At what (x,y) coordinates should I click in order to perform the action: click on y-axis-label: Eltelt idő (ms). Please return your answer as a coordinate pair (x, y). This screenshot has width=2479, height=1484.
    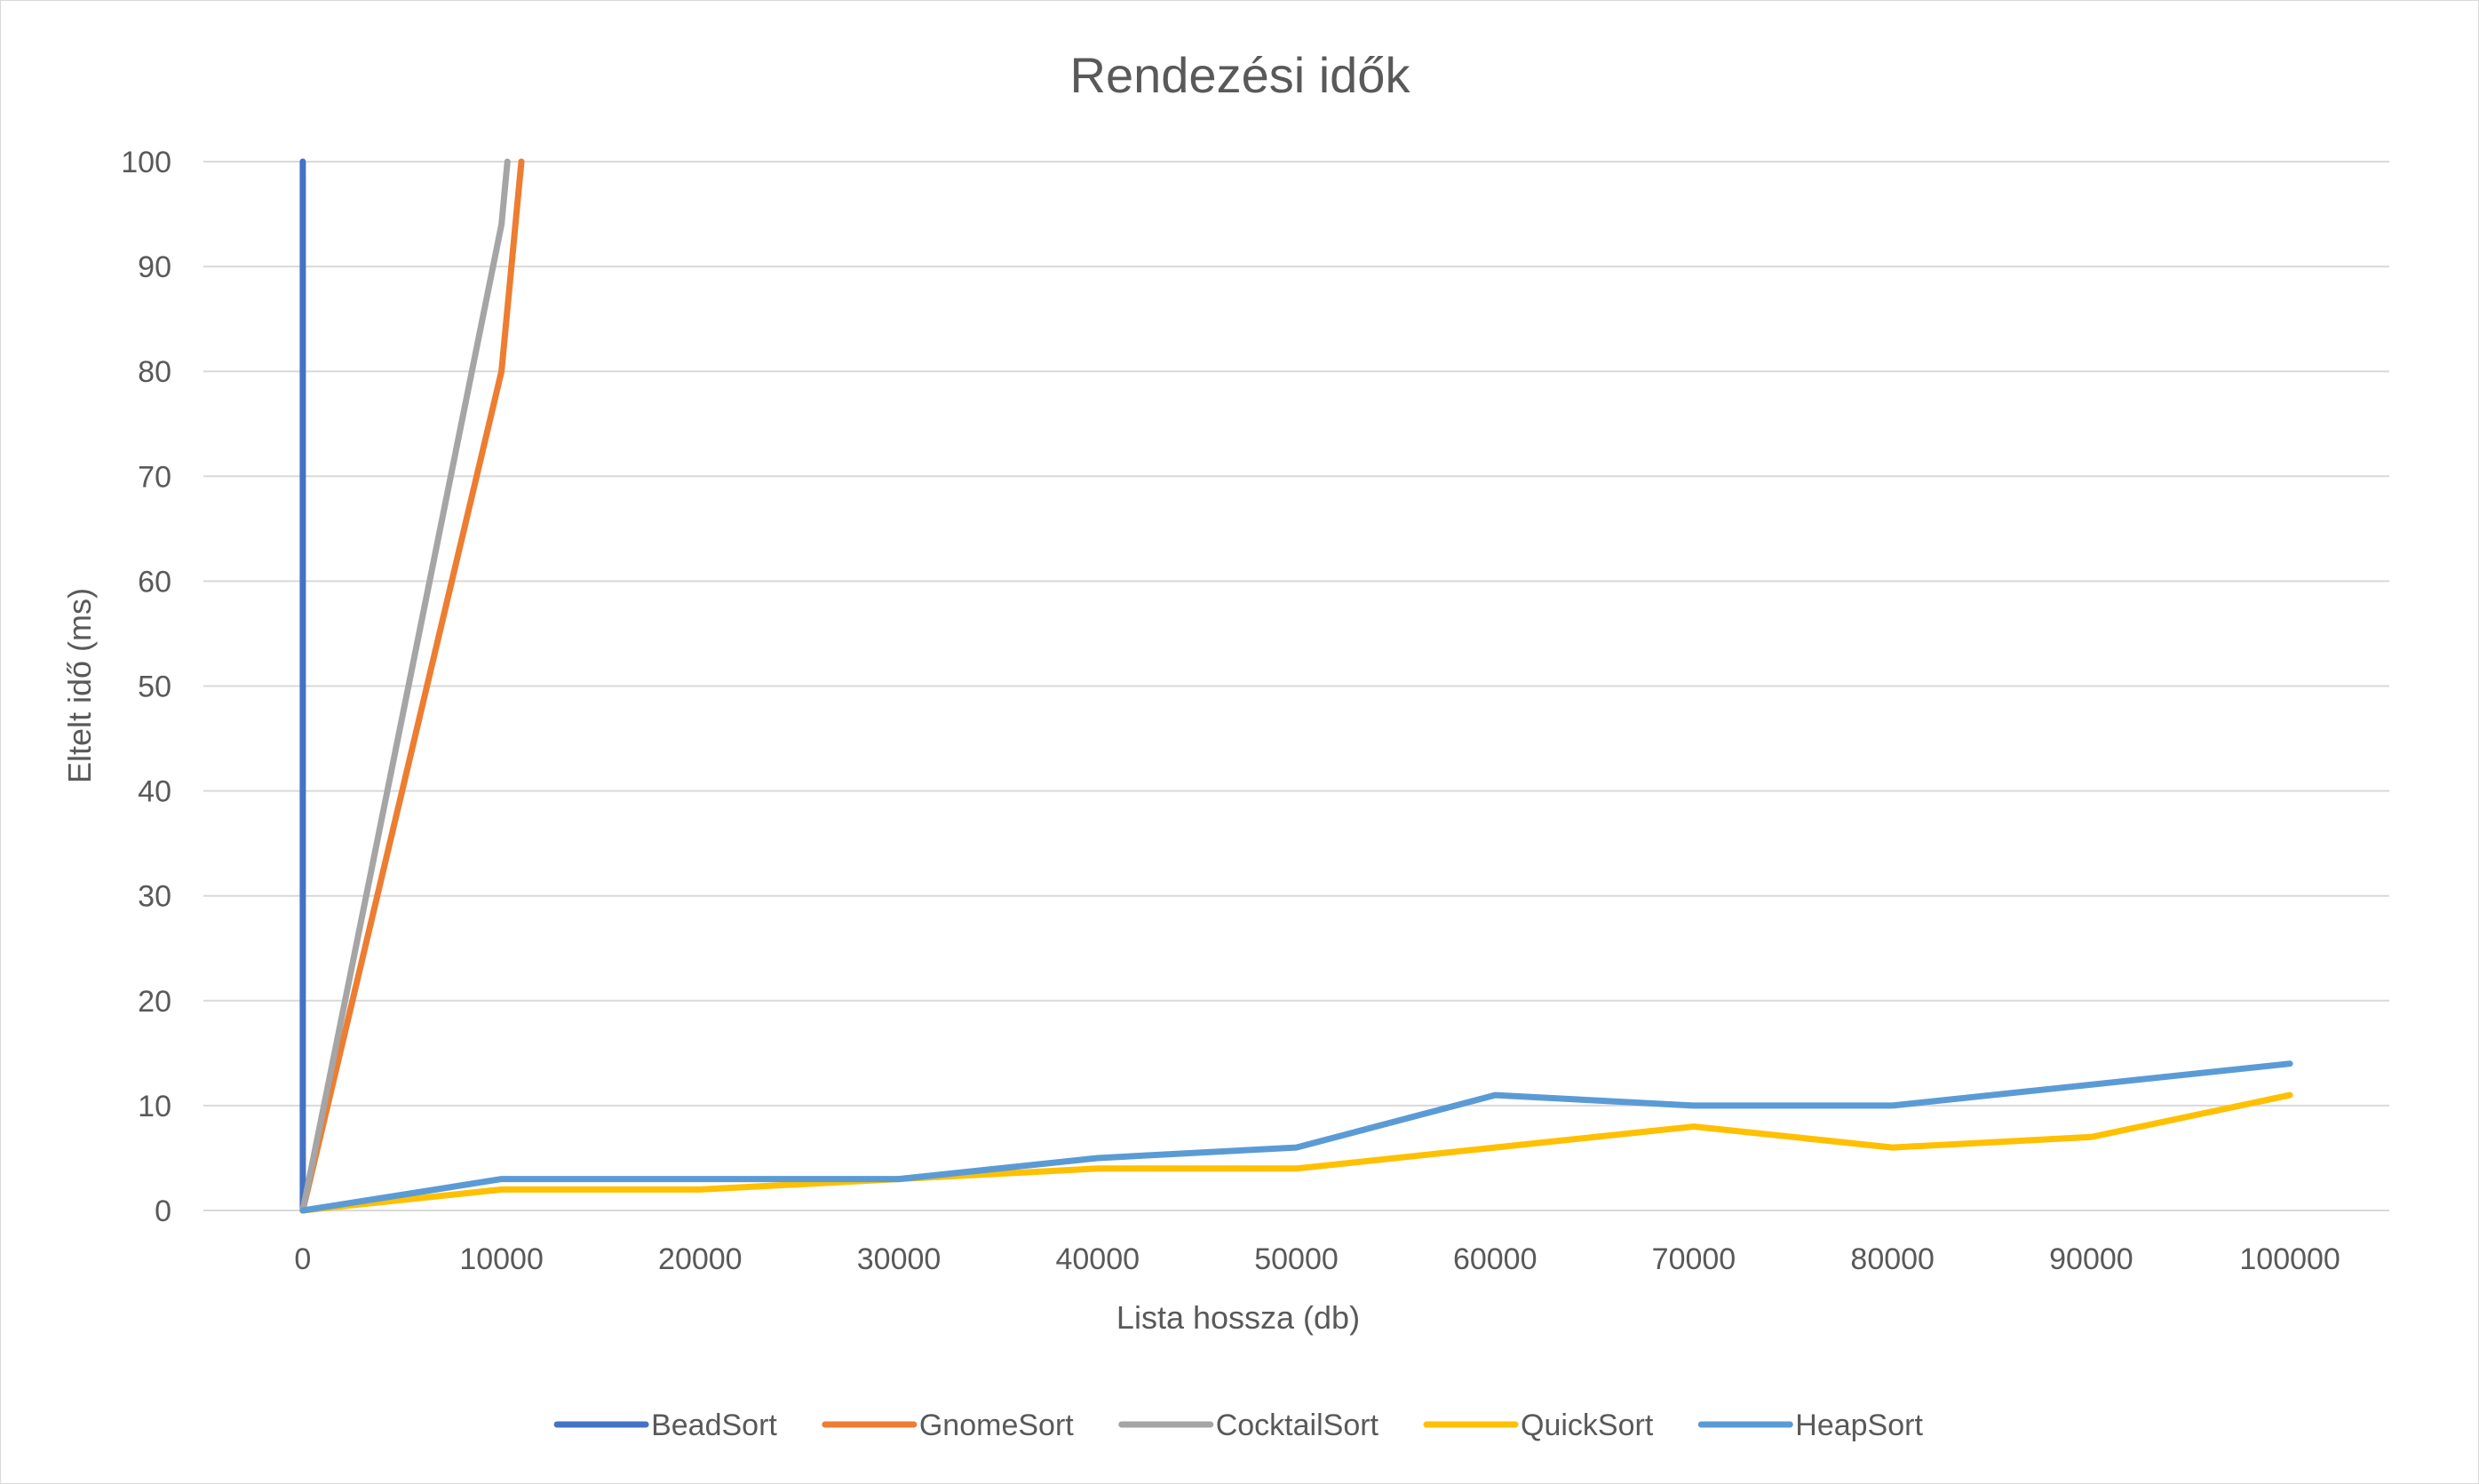
    Looking at the image, I should click on (79, 685).